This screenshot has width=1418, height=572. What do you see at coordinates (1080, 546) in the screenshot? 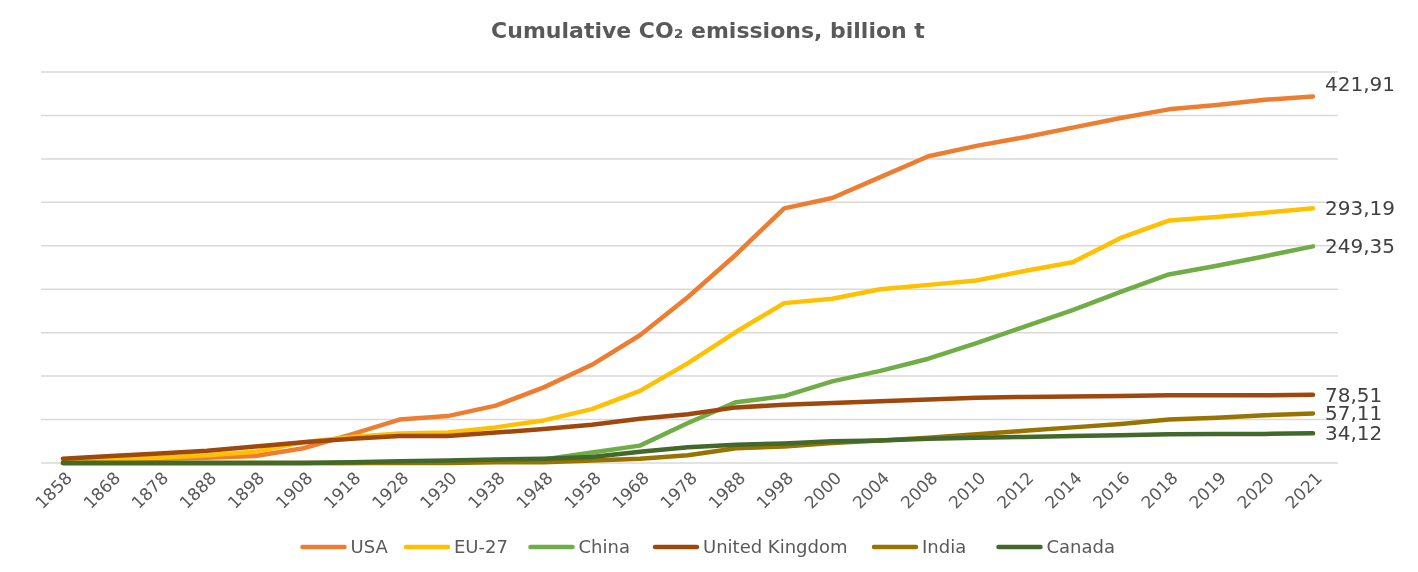
I see `legend-label: Canada` at bounding box center [1080, 546].